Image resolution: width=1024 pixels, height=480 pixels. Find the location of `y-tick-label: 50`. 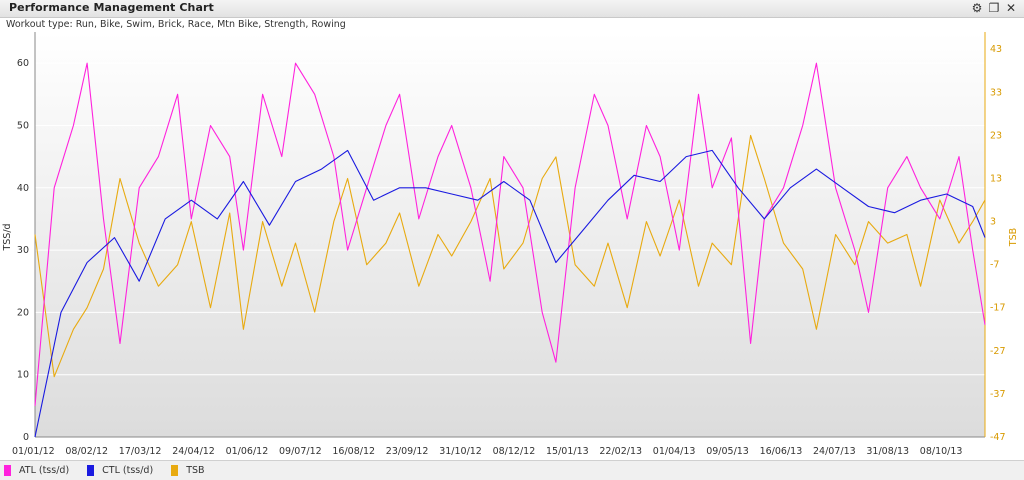

y-tick-label: 50 is located at coordinates (23, 125).